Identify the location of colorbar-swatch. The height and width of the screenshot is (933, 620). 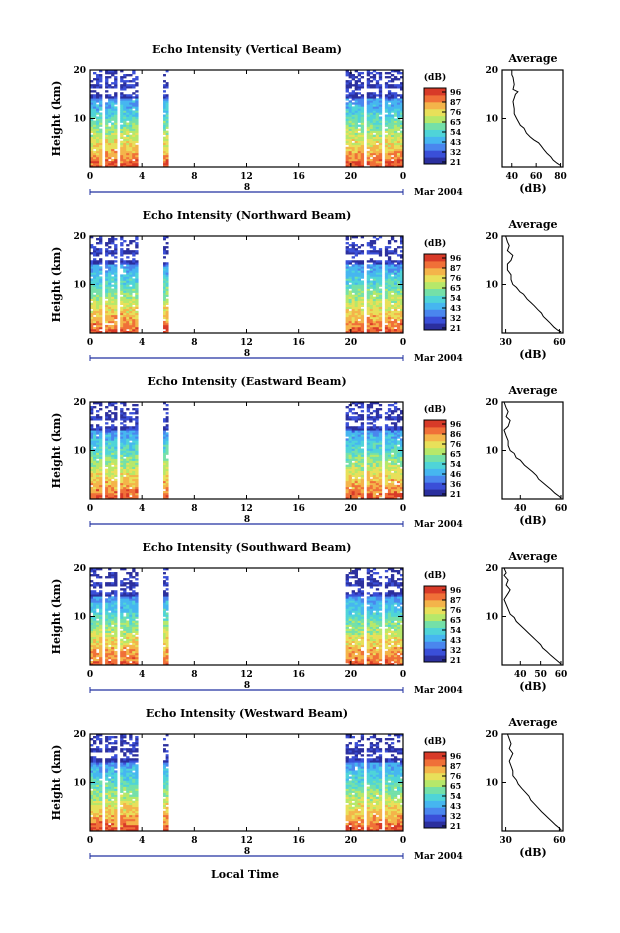
(435, 478).